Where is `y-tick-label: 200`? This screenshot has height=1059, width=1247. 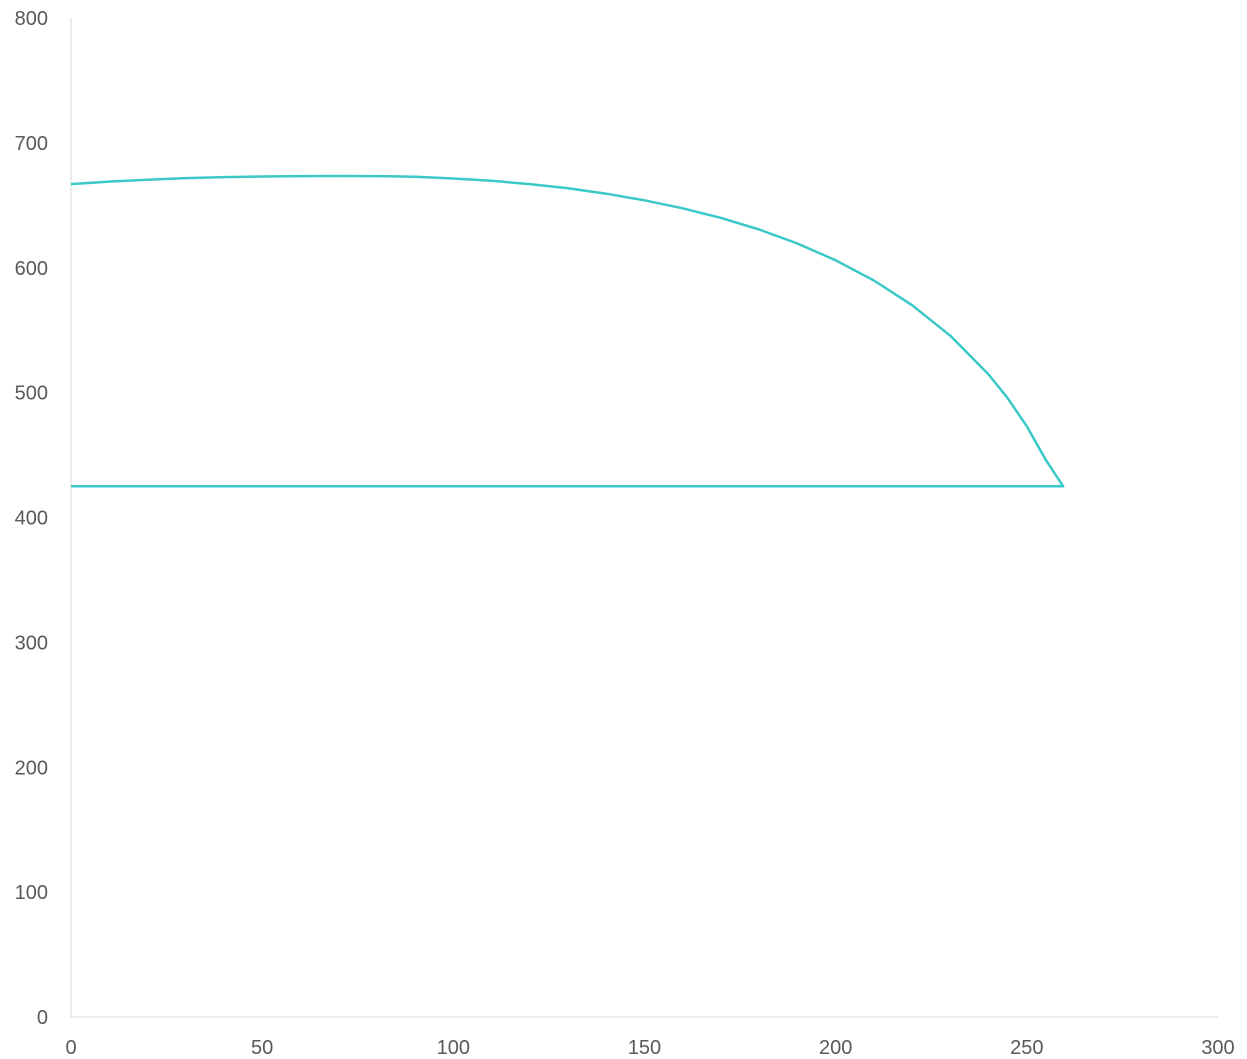
y-tick-label: 200 is located at coordinates (31, 768).